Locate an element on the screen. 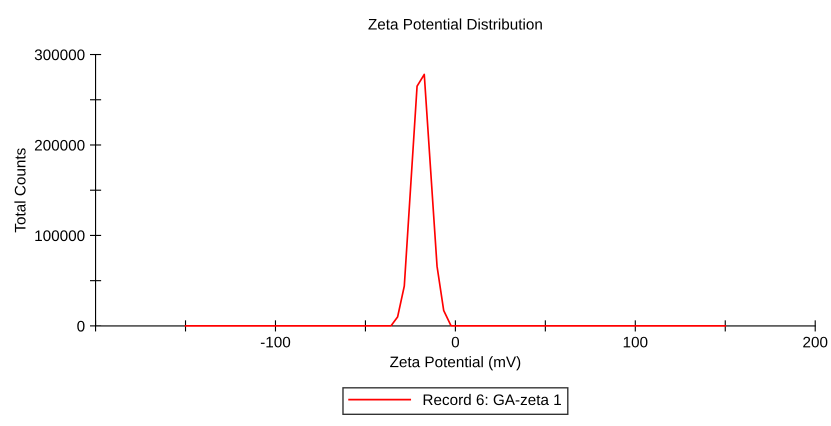 This screenshot has width=831, height=426. x-tick-label: -100 is located at coordinates (275, 342).